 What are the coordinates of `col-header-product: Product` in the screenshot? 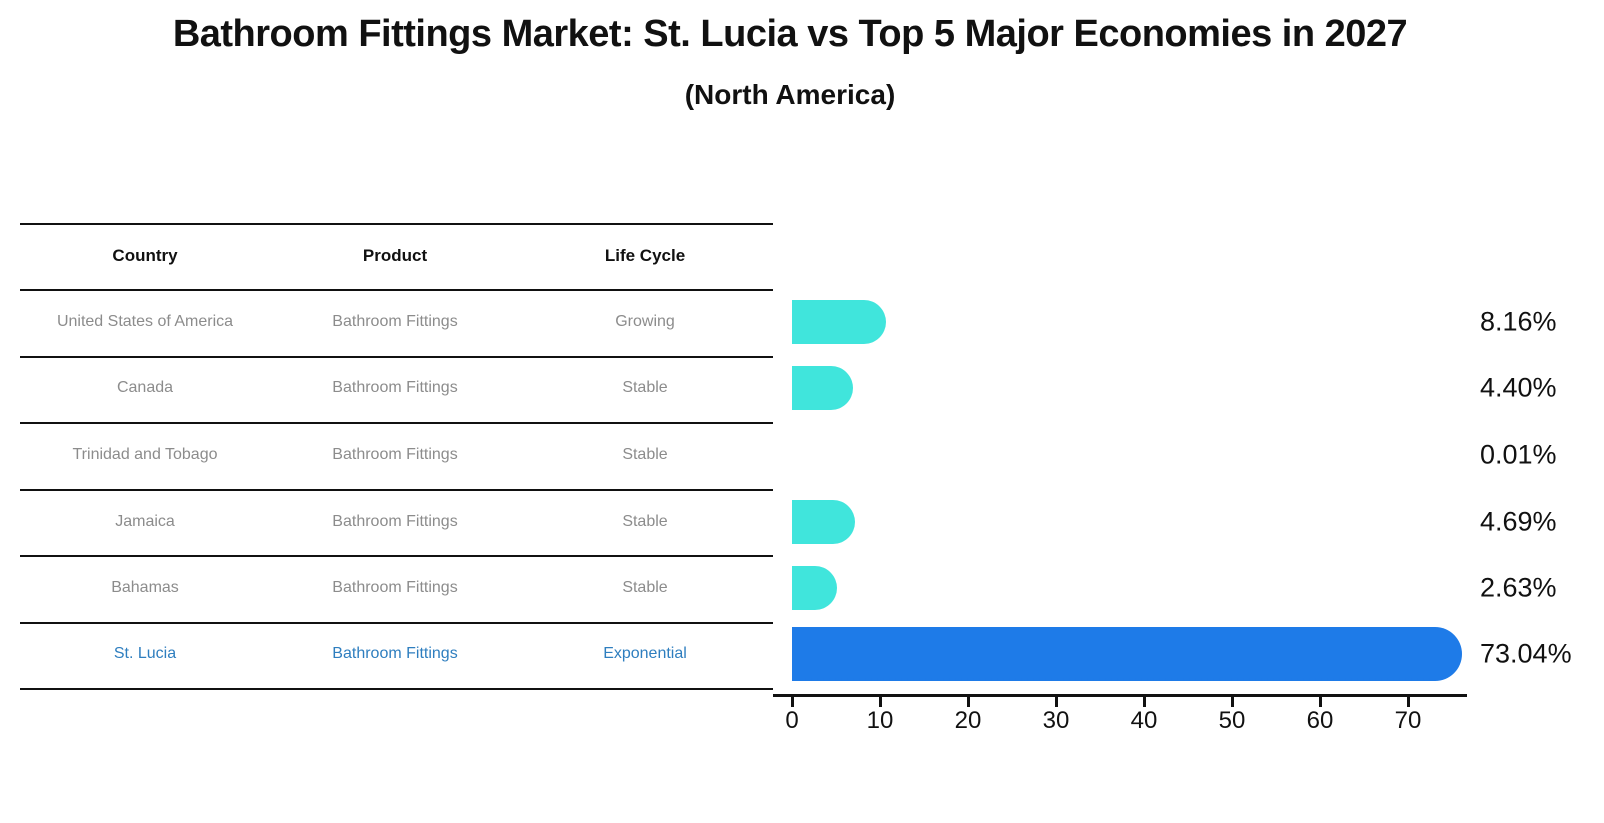 It's located at (395, 255).